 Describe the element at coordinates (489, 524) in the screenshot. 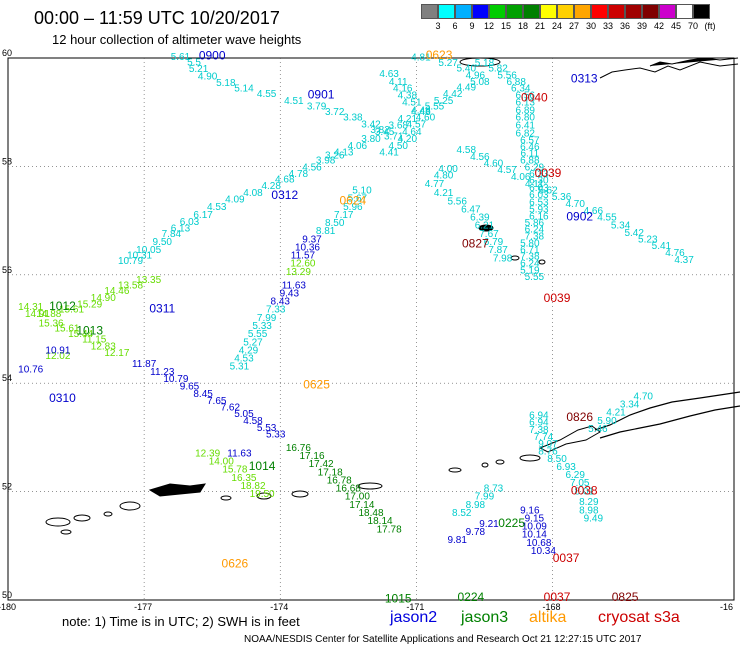

I see `wave-height-label: 9.21` at that location.